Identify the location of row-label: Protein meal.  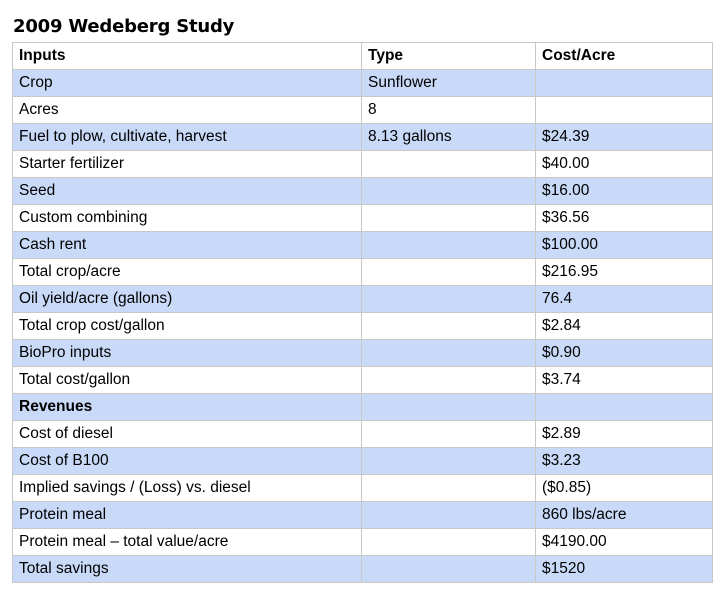
(187, 515).